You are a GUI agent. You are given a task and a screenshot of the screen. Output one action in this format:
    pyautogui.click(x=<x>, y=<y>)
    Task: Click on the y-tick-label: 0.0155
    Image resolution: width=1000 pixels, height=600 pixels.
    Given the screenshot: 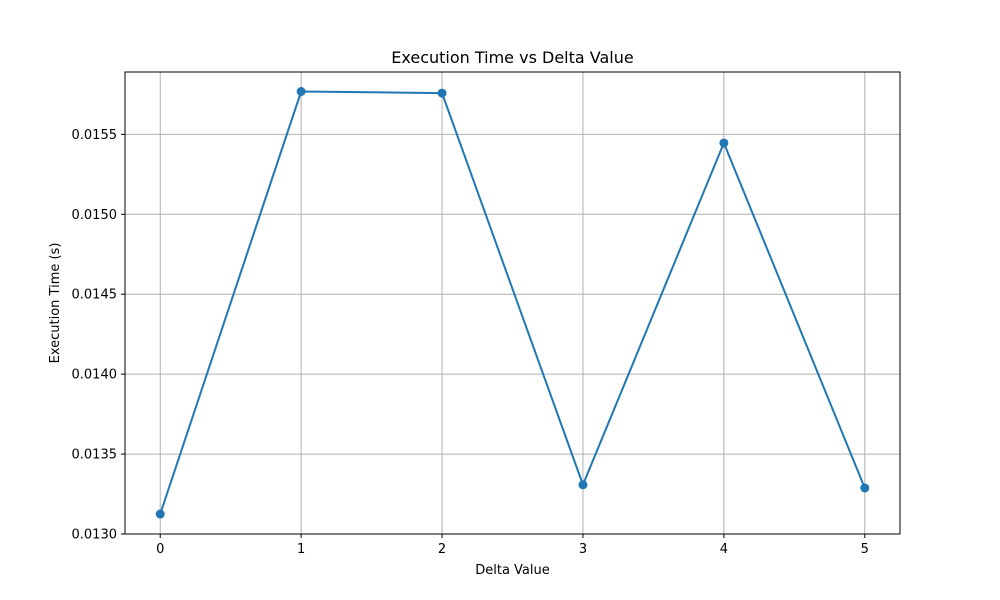 What is the action you would take?
    pyautogui.click(x=95, y=135)
    